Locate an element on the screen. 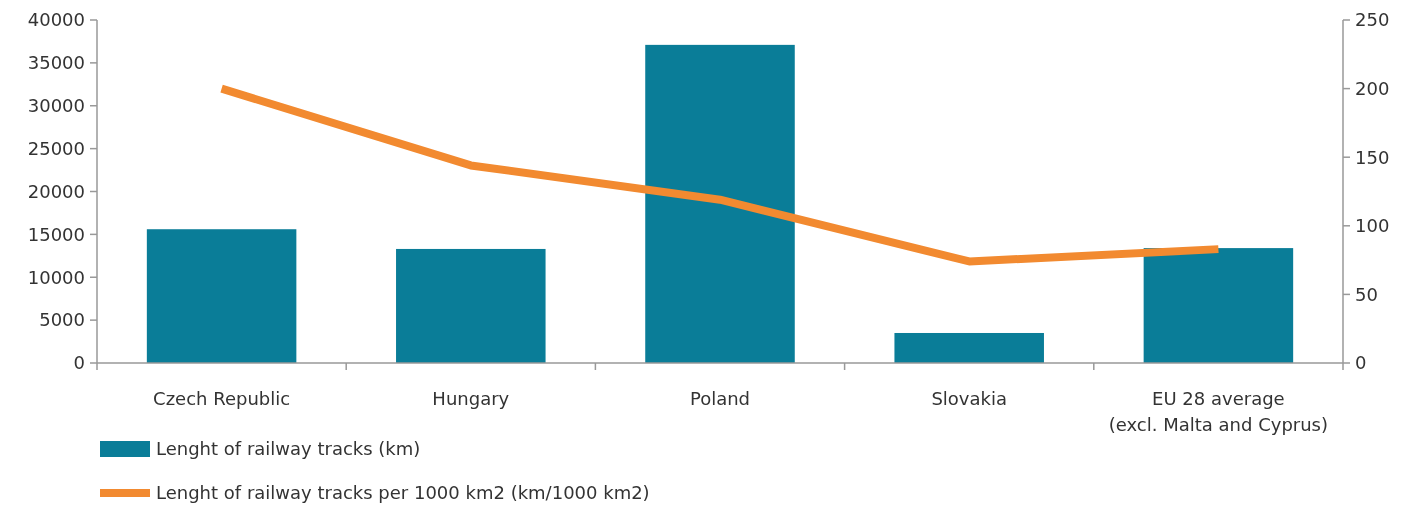 Image resolution: width=1424 pixels, height=510 pixels. y2-tick-label: 0 is located at coordinates (1361, 363).